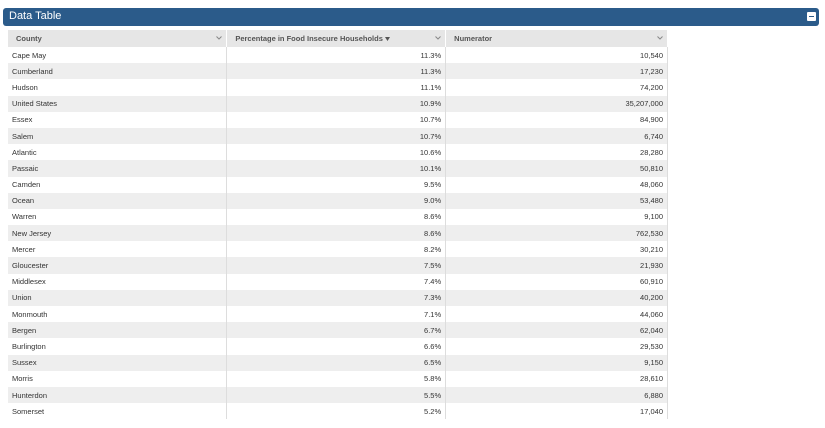 This screenshot has height=428, width=825. I want to click on table-row: New Jersey 8.6% 762,530, so click(338, 233).